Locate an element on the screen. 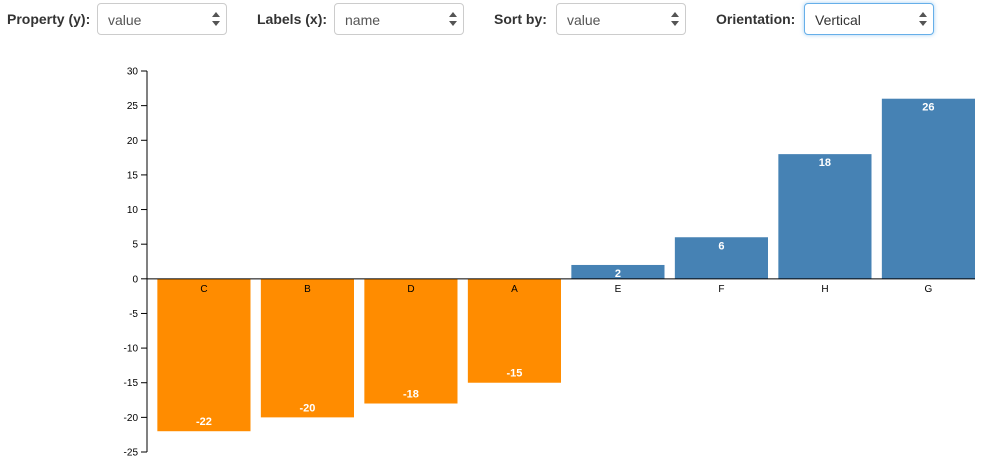  bar-E is located at coordinates (618, 271).